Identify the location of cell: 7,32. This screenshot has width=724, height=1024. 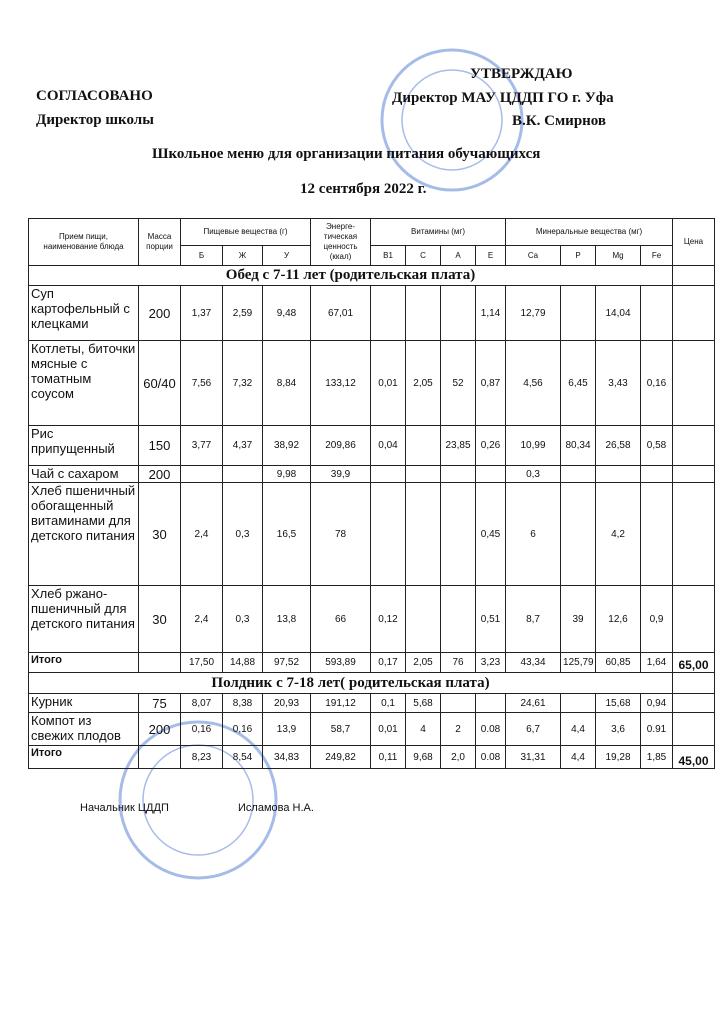
(242, 383).